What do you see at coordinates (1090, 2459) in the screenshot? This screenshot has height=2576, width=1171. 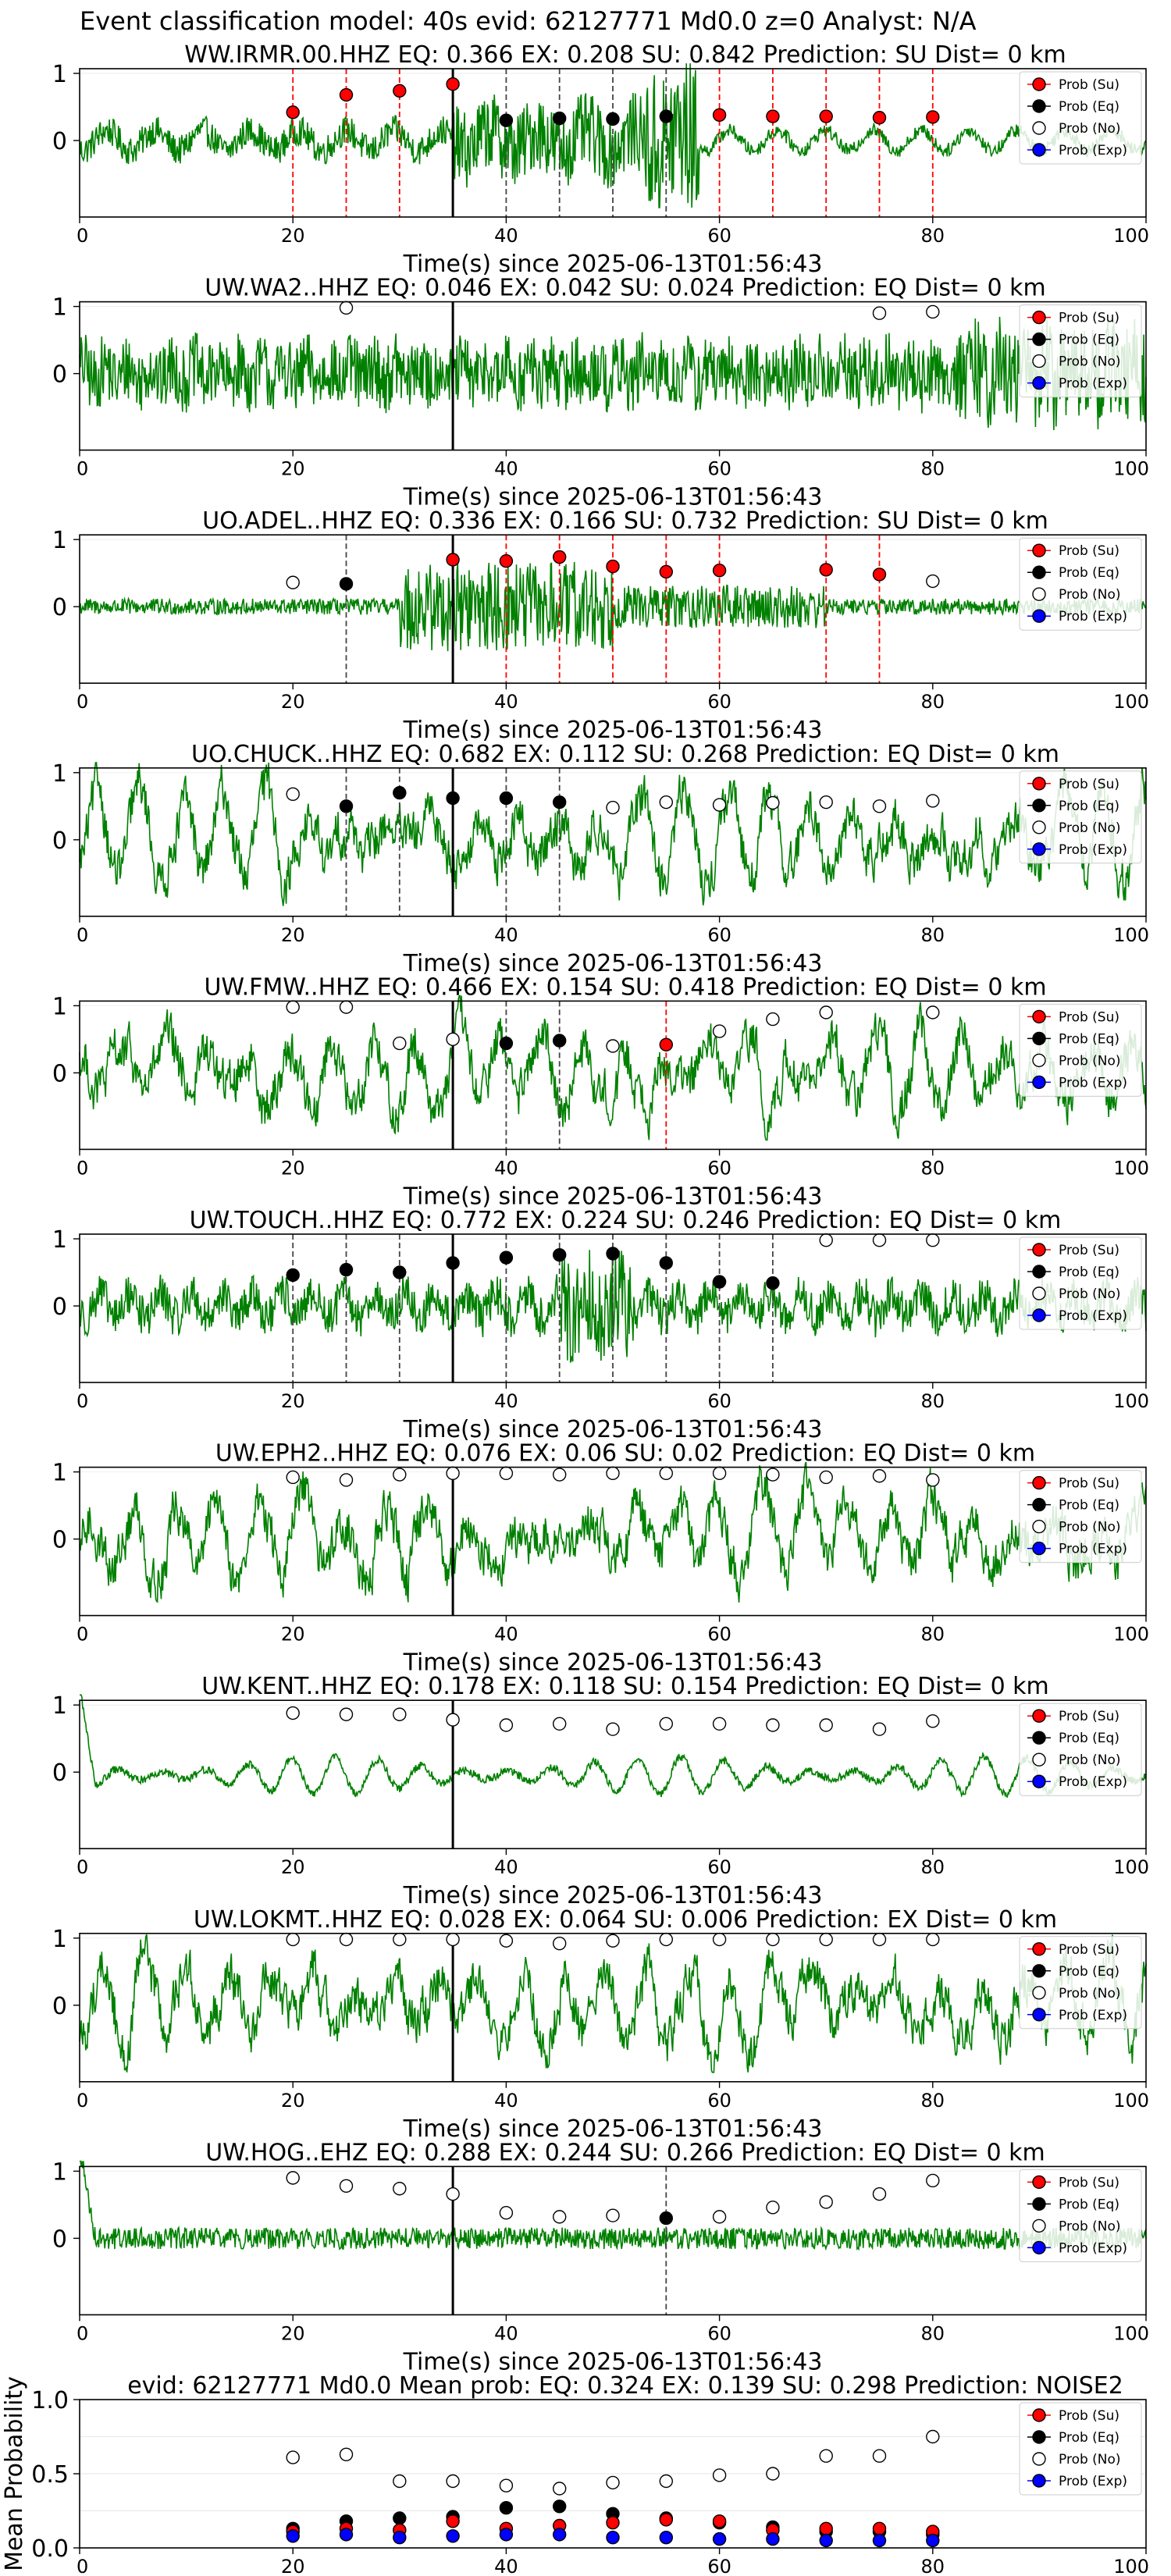 I see `legend-label: Prob (No)` at bounding box center [1090, 2459].